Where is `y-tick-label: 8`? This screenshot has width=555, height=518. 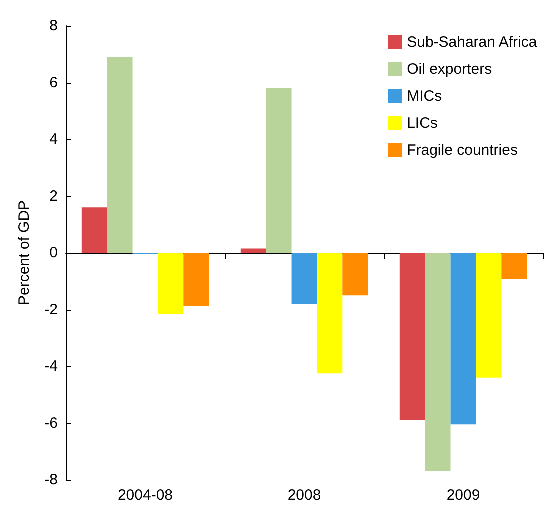 y-tick-label: 8 is located at coordinates (54, 26).